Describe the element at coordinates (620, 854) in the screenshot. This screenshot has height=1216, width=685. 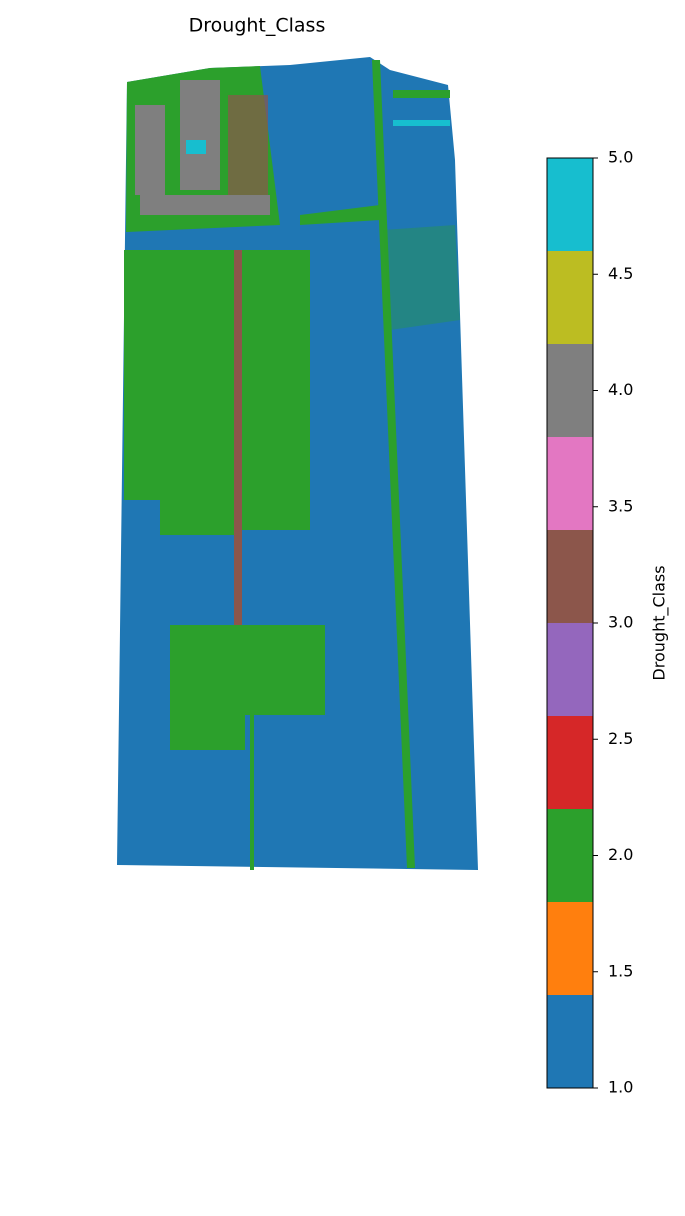
I see `tick-label: 2.0` at that location.